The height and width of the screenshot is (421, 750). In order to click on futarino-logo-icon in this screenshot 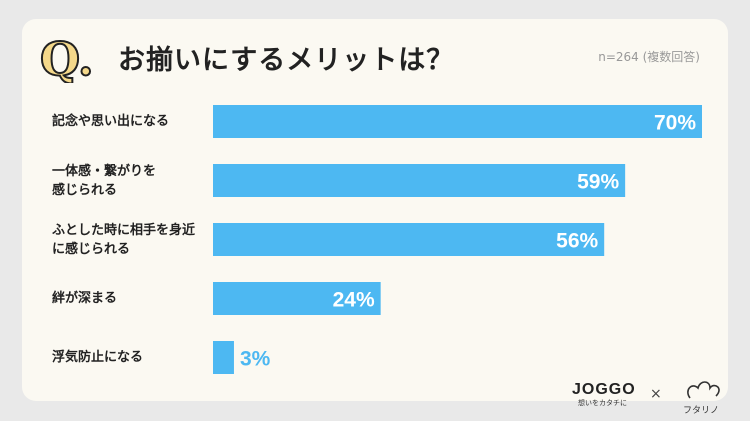, I will do `click(703, 390)`.